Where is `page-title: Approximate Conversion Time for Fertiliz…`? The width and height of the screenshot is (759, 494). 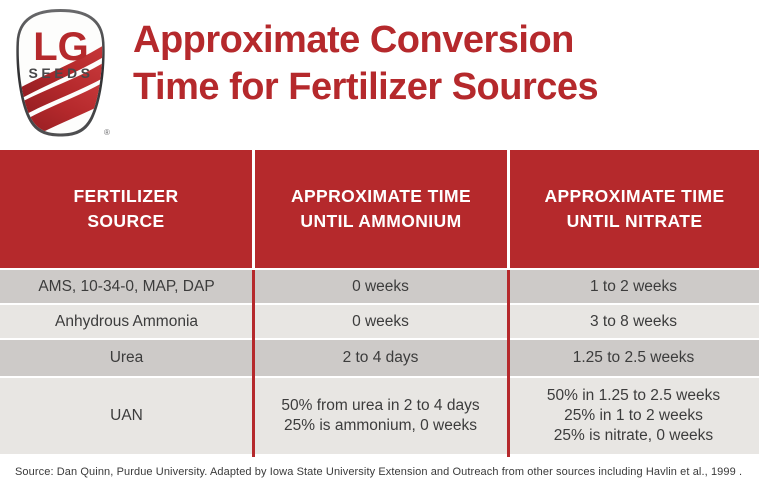 page-title: Approximate Conversion Time for Fertiliz… is located at coordinates (366, 64).